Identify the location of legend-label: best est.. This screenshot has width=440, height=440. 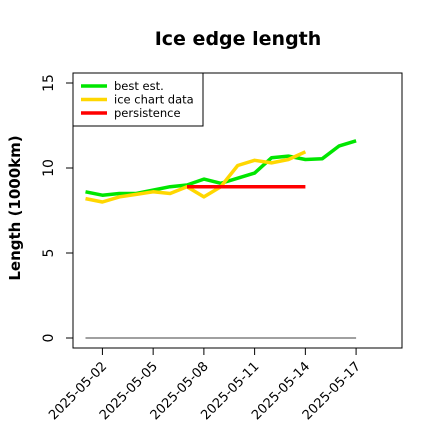
(139, 86).